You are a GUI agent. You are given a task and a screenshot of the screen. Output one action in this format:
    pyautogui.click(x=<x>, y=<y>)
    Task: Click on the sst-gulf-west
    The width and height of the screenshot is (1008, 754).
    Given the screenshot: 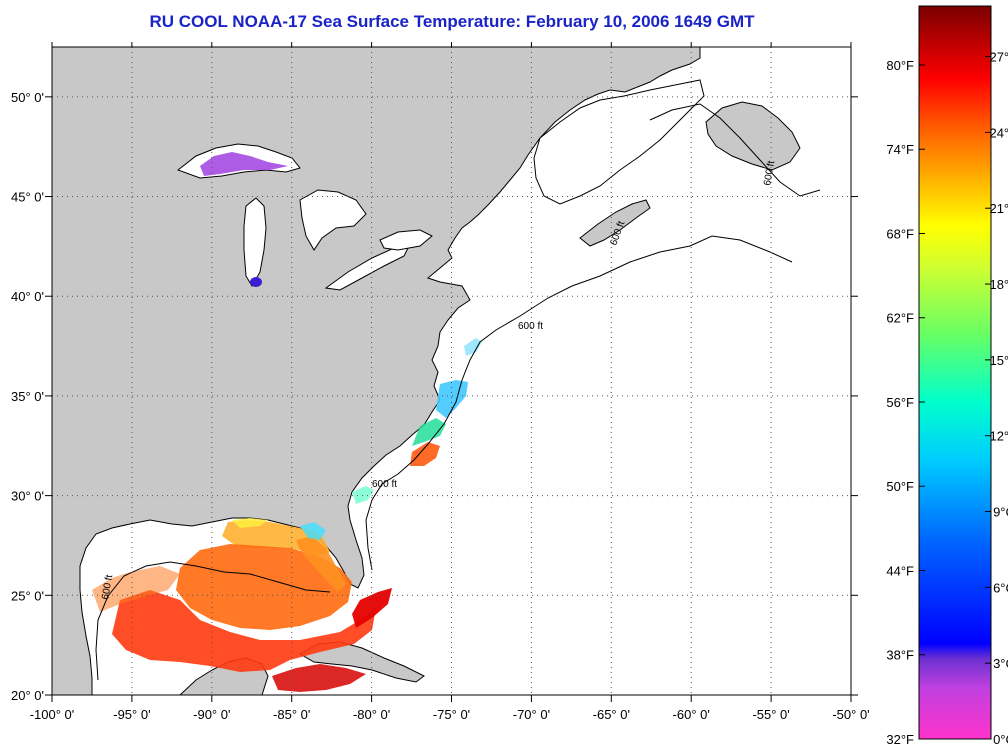 What is the action you would take?
    pyautogui.click(x=136, y=589)
    